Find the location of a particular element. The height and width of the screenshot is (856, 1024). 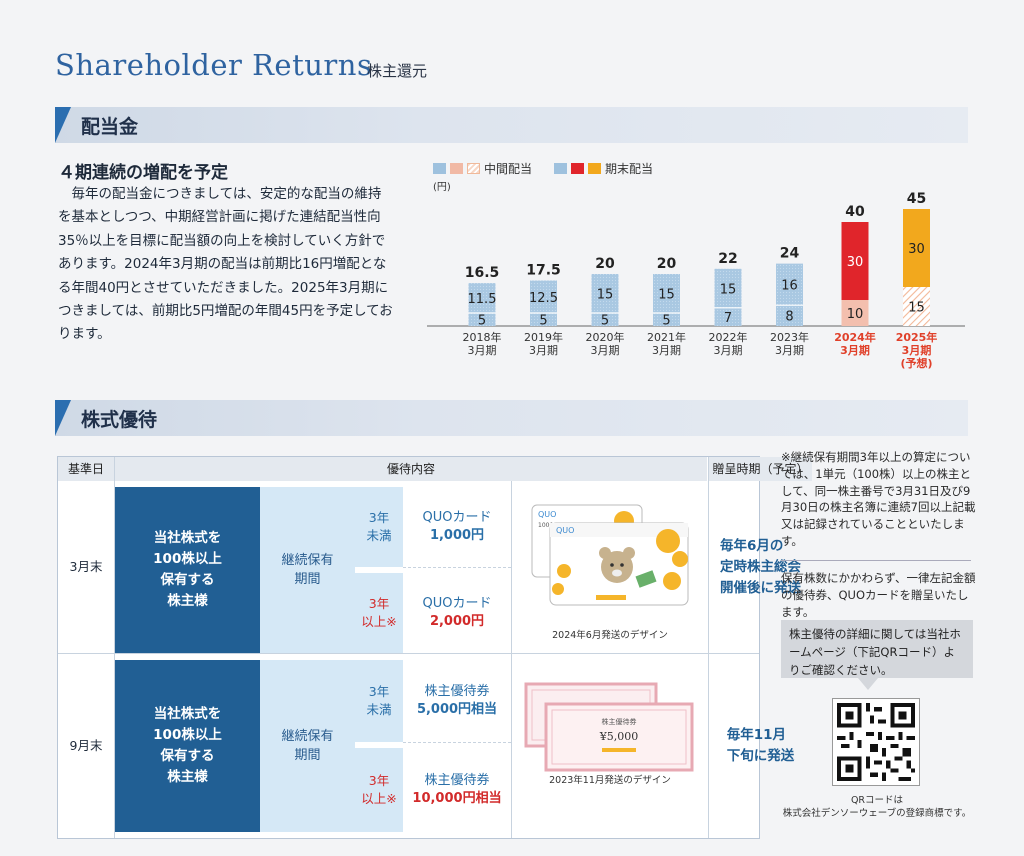

prize-march-2: QUOカード 2,000円 is located at coordinates (457, 613).